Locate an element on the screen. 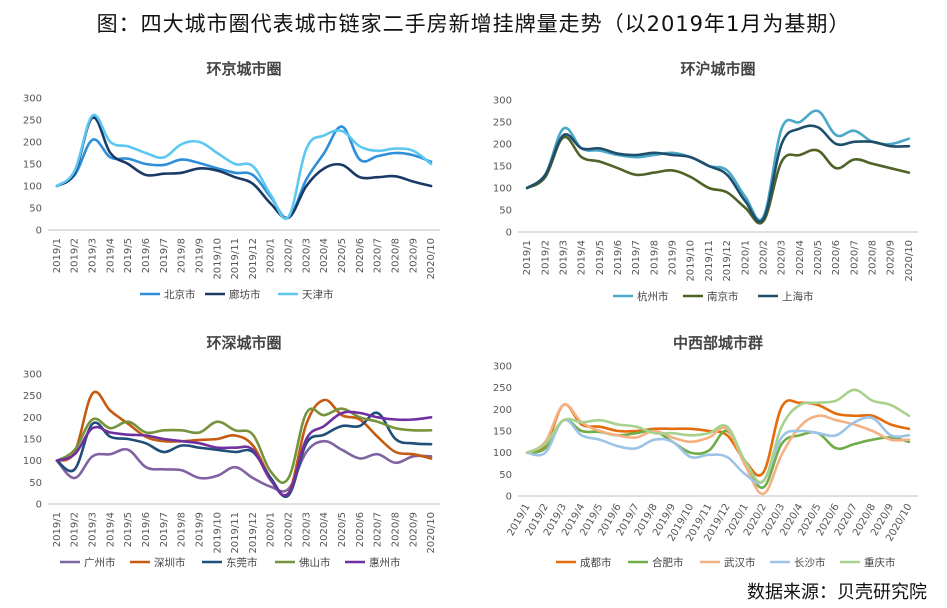 The width and height of the screenshot is (947, 608). chart-title: 环沪城市圈 is located at coordinates (717, 69).